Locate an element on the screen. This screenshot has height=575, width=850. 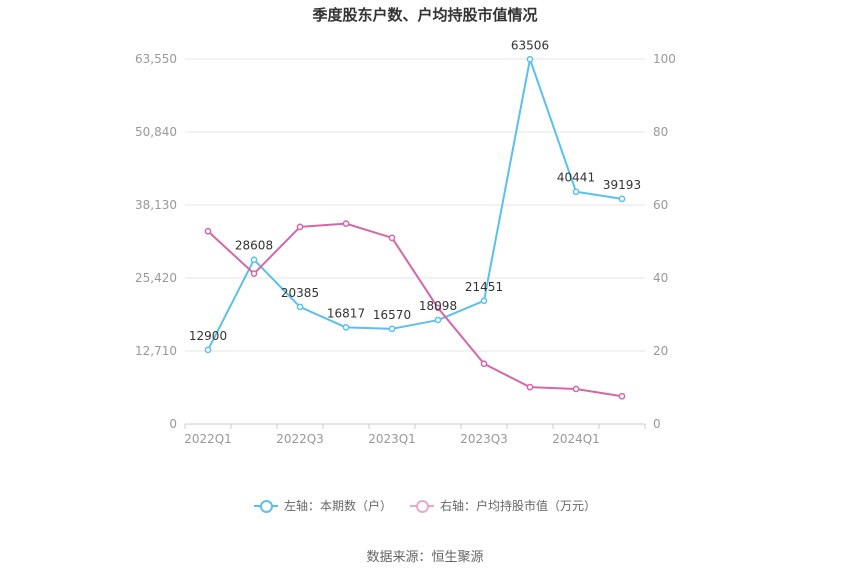
series-line-avg-value is located at coordinates (415, 310).